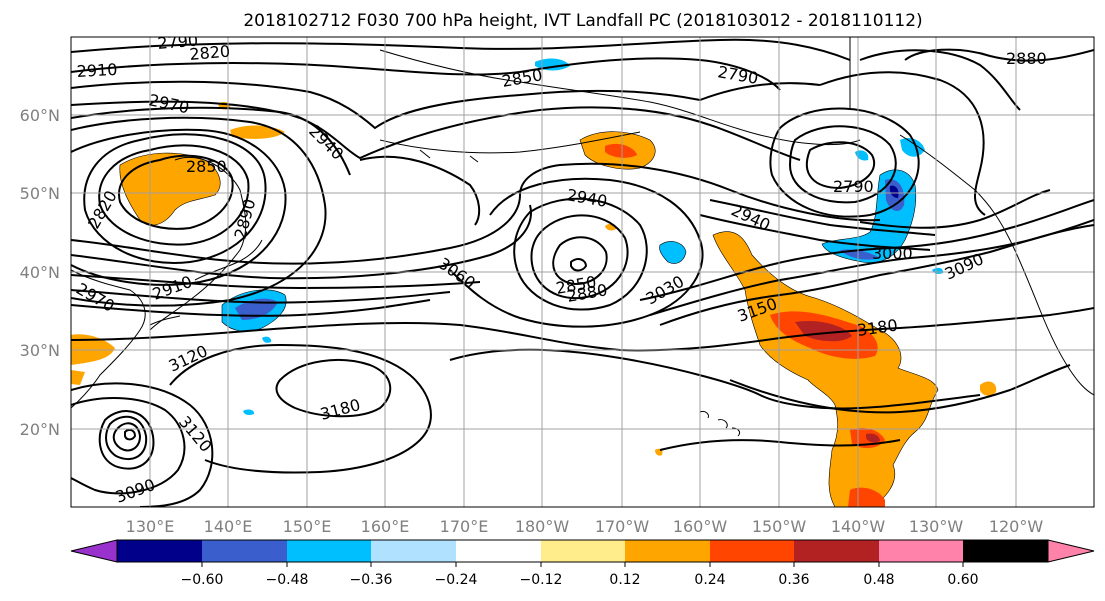 The width and height of the screenshot is (1105, 601). What do you see at coordinates (673, 252) in the screenshot?
I see `ivt-region-central-cell` at bounding box center [673, 252].